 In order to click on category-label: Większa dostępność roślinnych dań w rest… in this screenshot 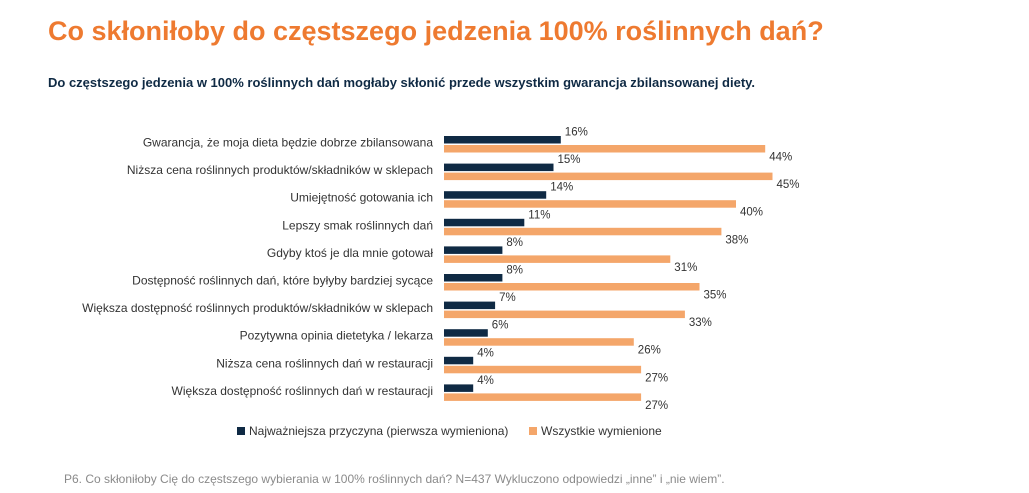, I will do `click(302, 391)`.